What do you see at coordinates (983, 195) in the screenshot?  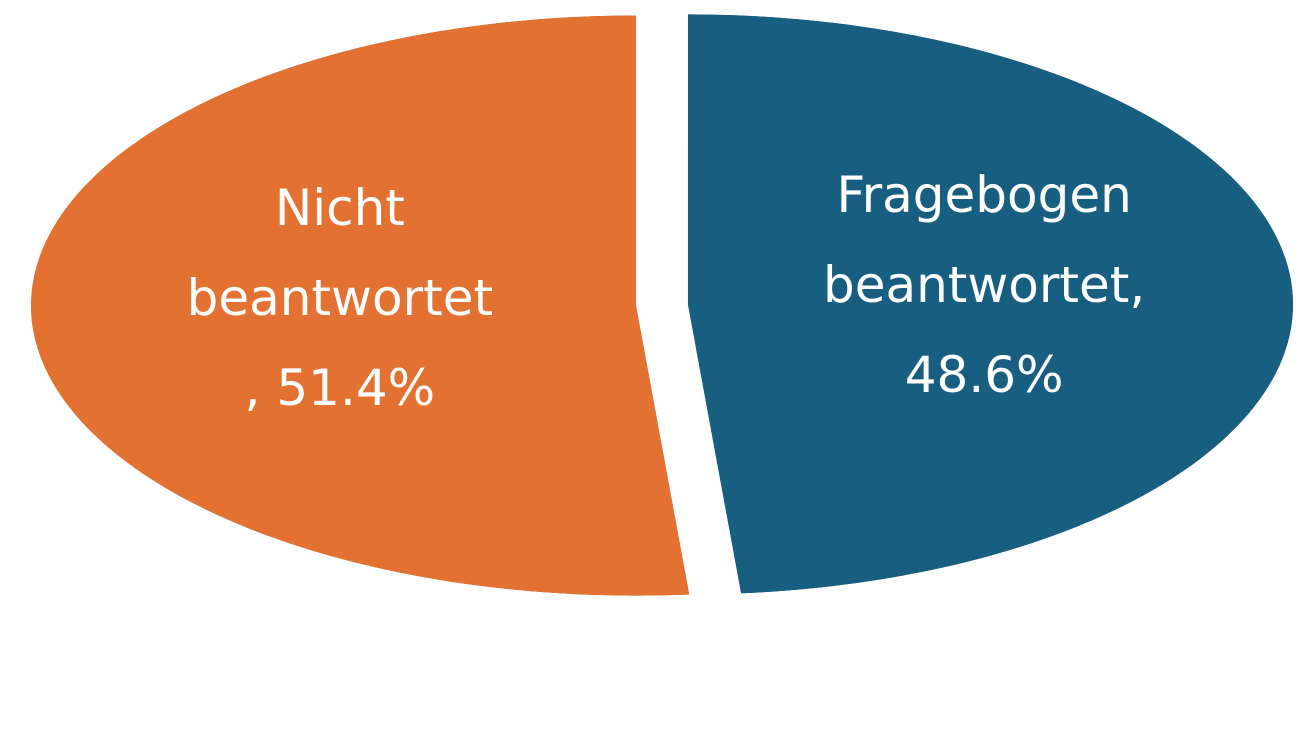 I see `data-label: Fragebogen` at bounding box center [983, 195].